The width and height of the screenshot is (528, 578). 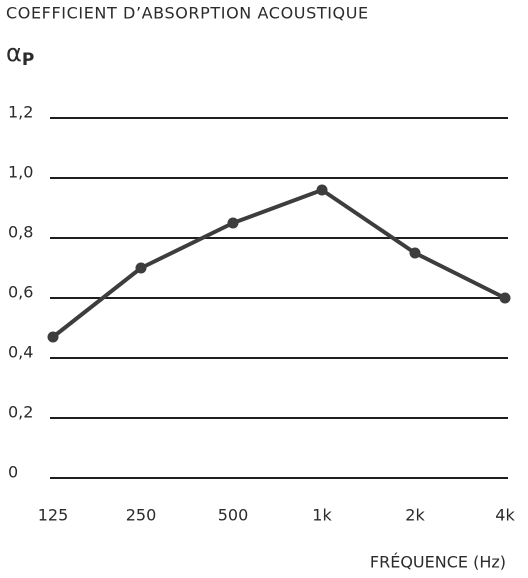 What do you see at coordinates (14, 53) in the screenshot?
I see `y-axis-symbol: α` at bounding box center [14, 53].